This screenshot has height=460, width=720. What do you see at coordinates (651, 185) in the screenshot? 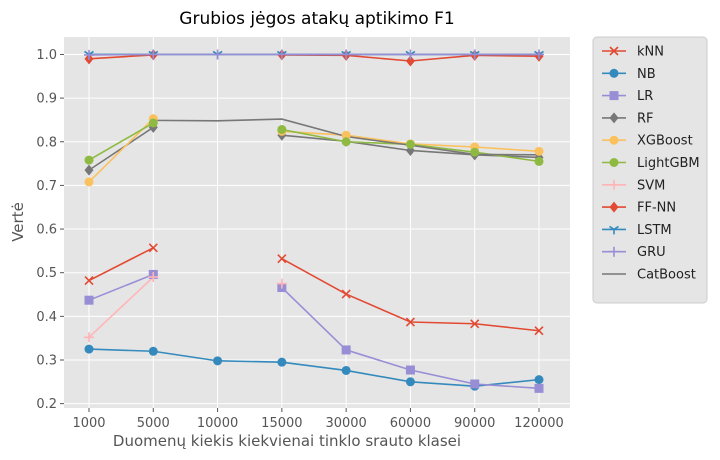
I see `legend-label-svm: SVM` at bounding box center [651, 185].